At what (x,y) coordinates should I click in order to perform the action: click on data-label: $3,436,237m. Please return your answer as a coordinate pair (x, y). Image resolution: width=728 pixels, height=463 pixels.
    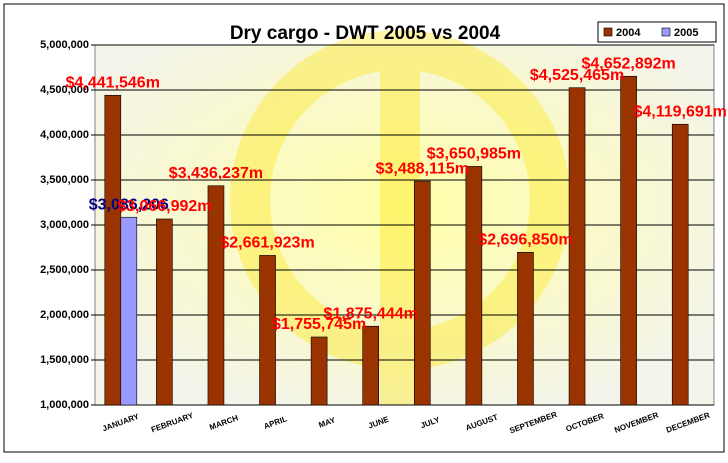
    Looking at the image, I should click on (216, 173).